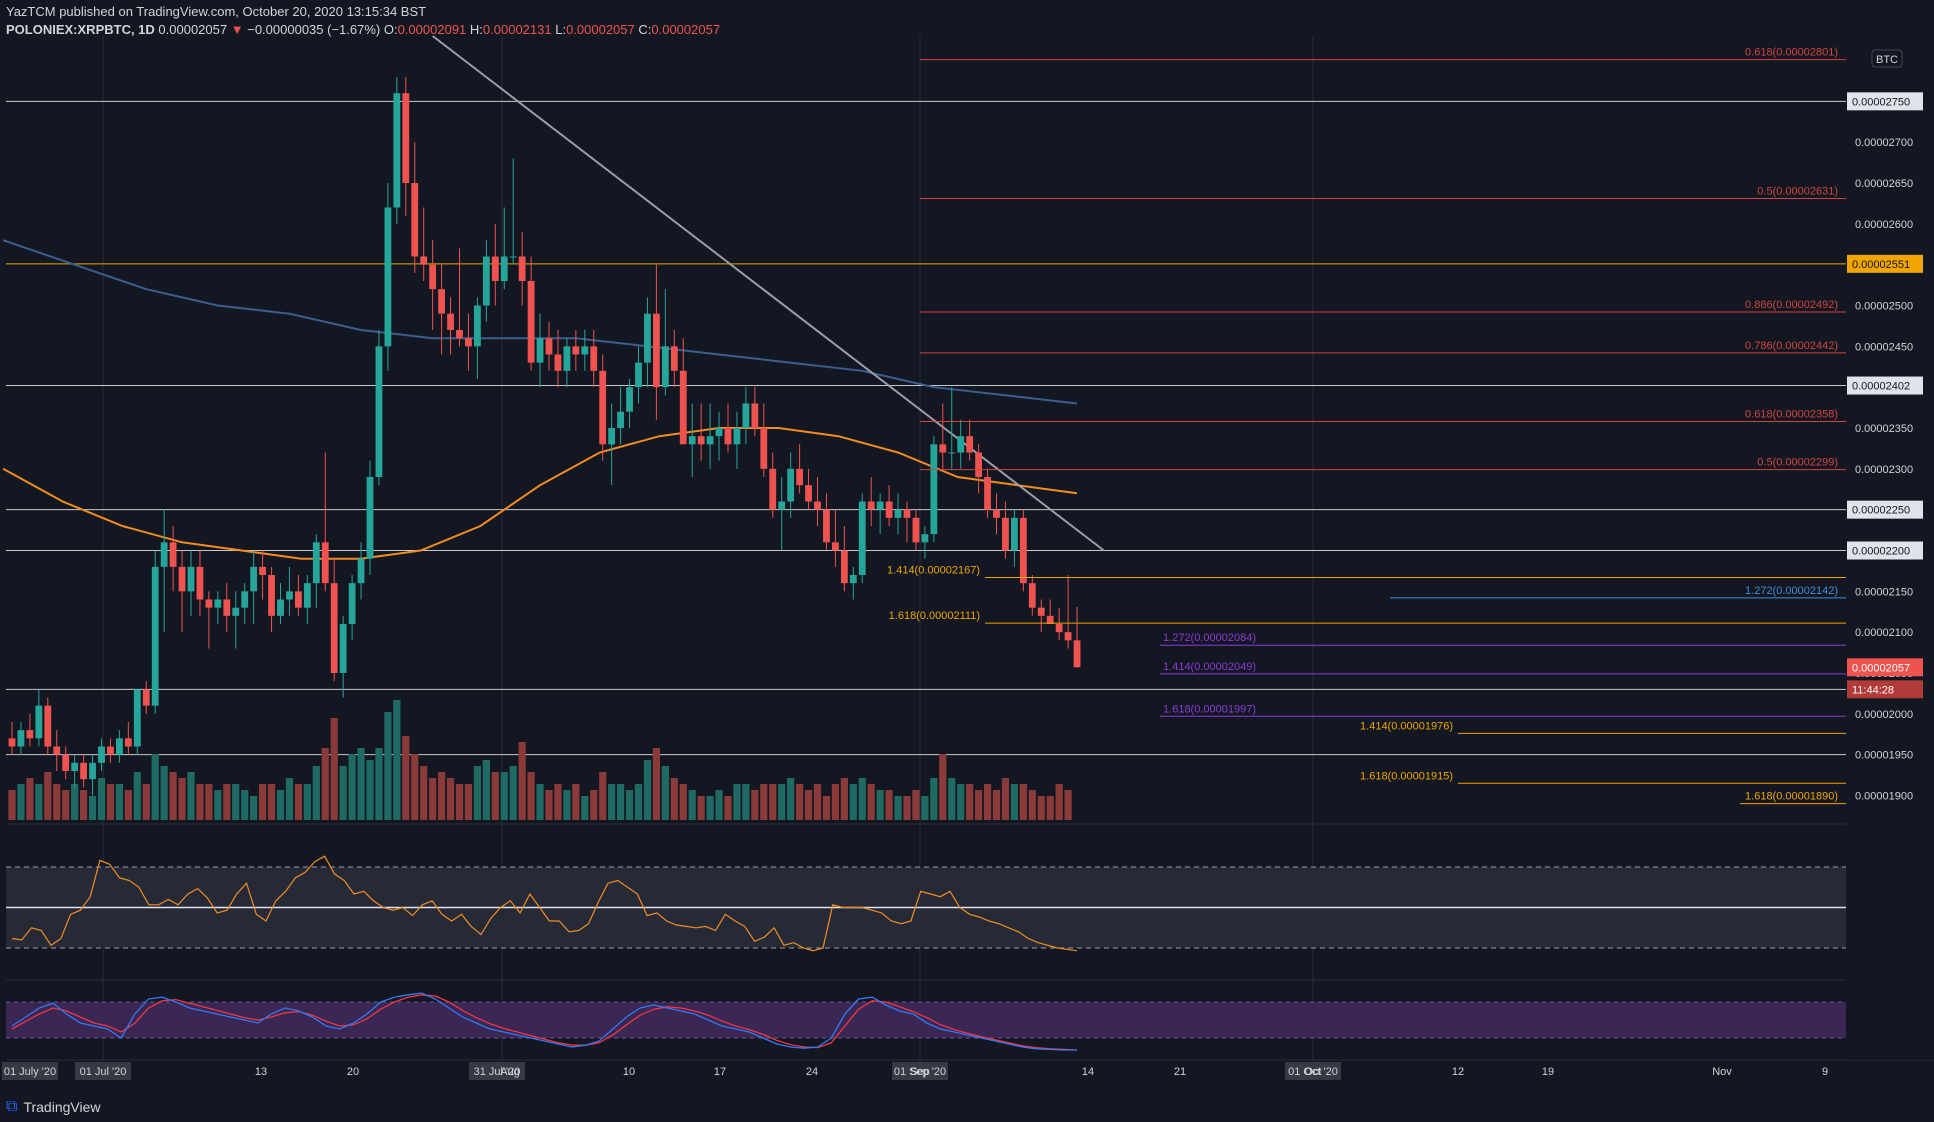  I want to click on fib-label: 1.414(0.00002049), so click(1209, 667).